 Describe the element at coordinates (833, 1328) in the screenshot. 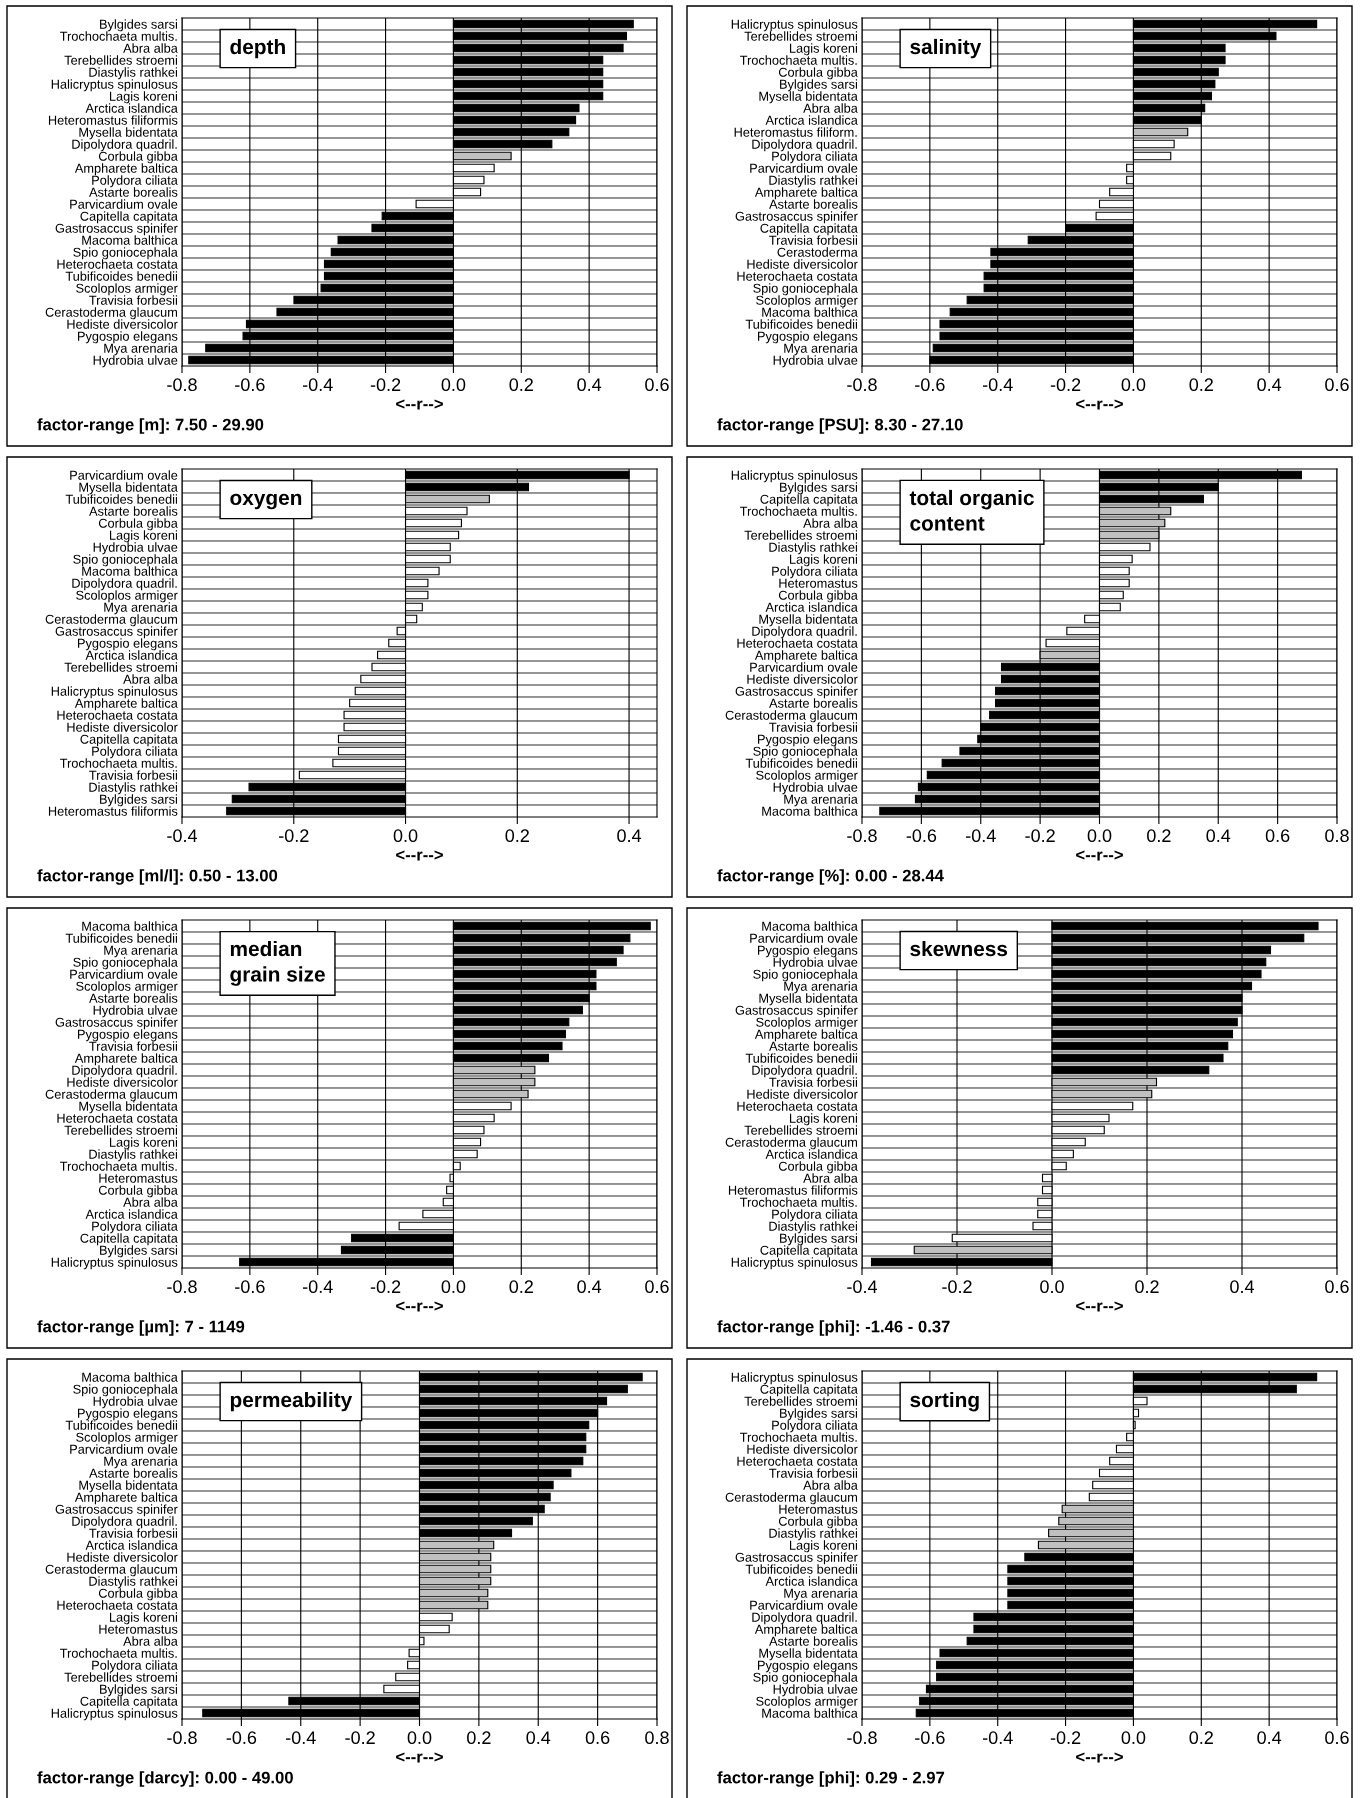

I see `text: factor-range [phi]: -1.46 - 0.37` at that location.